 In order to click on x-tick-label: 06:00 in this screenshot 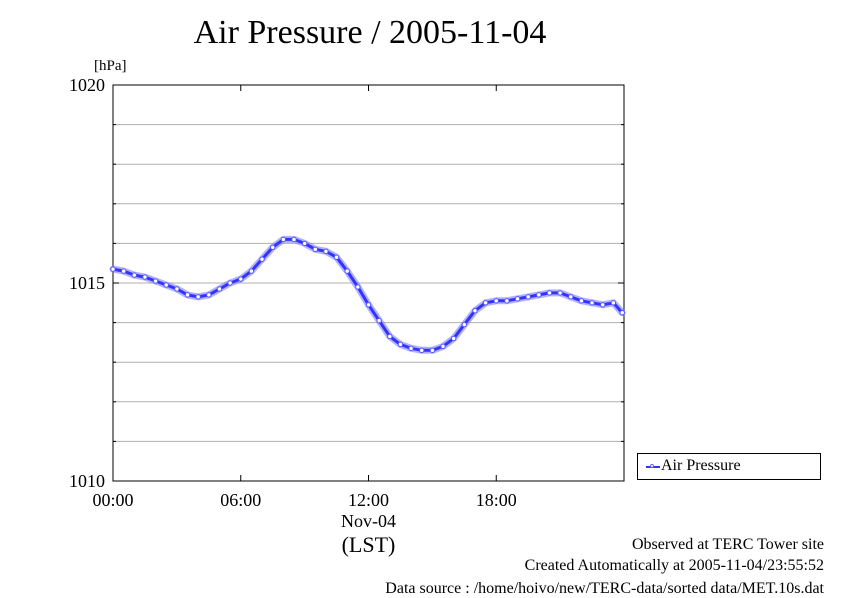, I will do `click(240, 500)`.